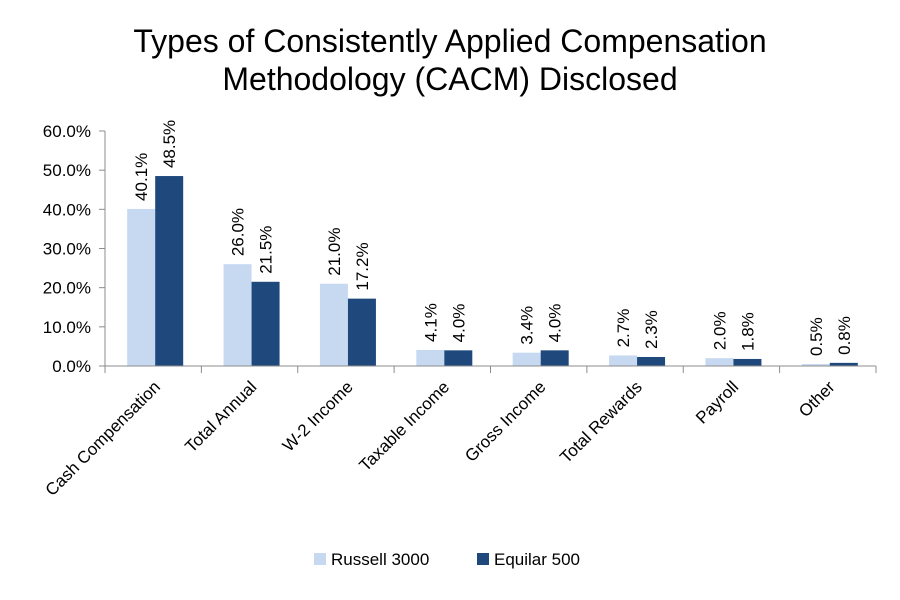 The image size is (900, 600). Describe the element at coordinates (362, 266) in the screenshot. I see `data-label: 17.2%` at that location.